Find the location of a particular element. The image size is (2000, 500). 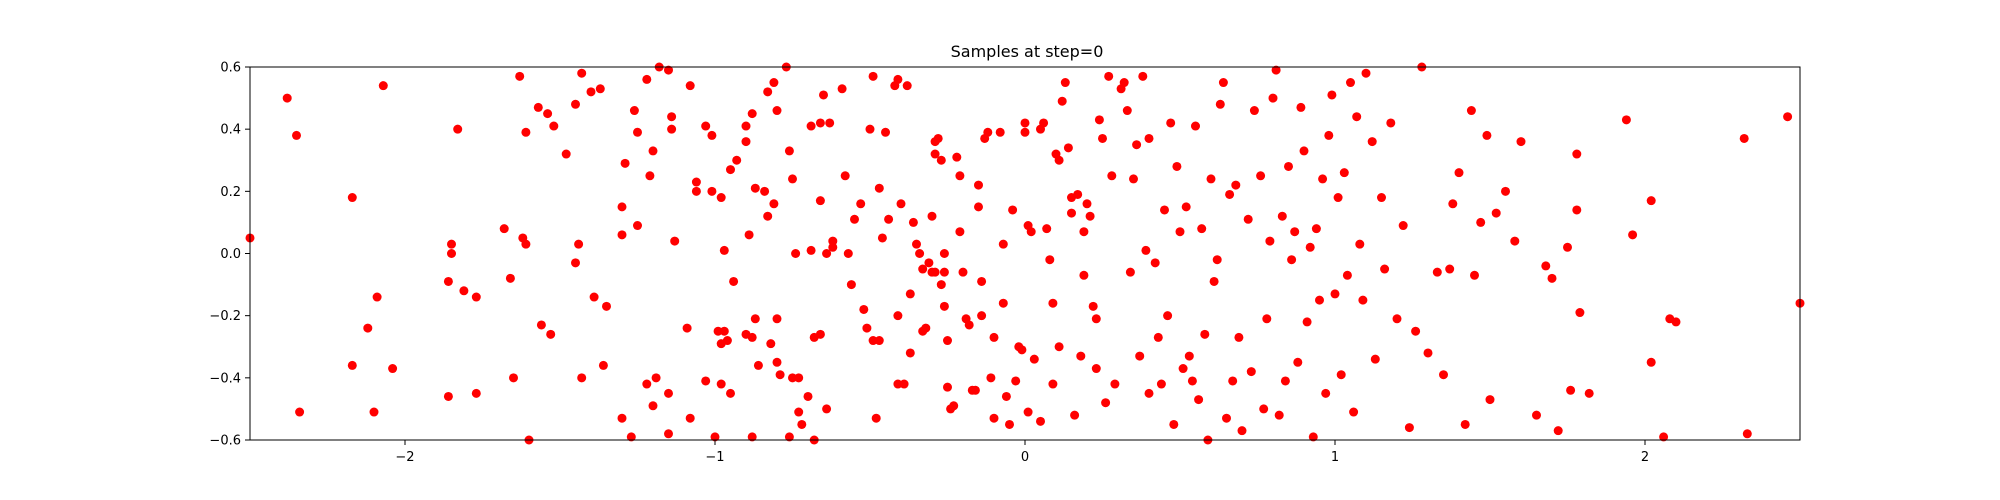

y-tick-label: 0.2 is located at coordinates (230, 192).